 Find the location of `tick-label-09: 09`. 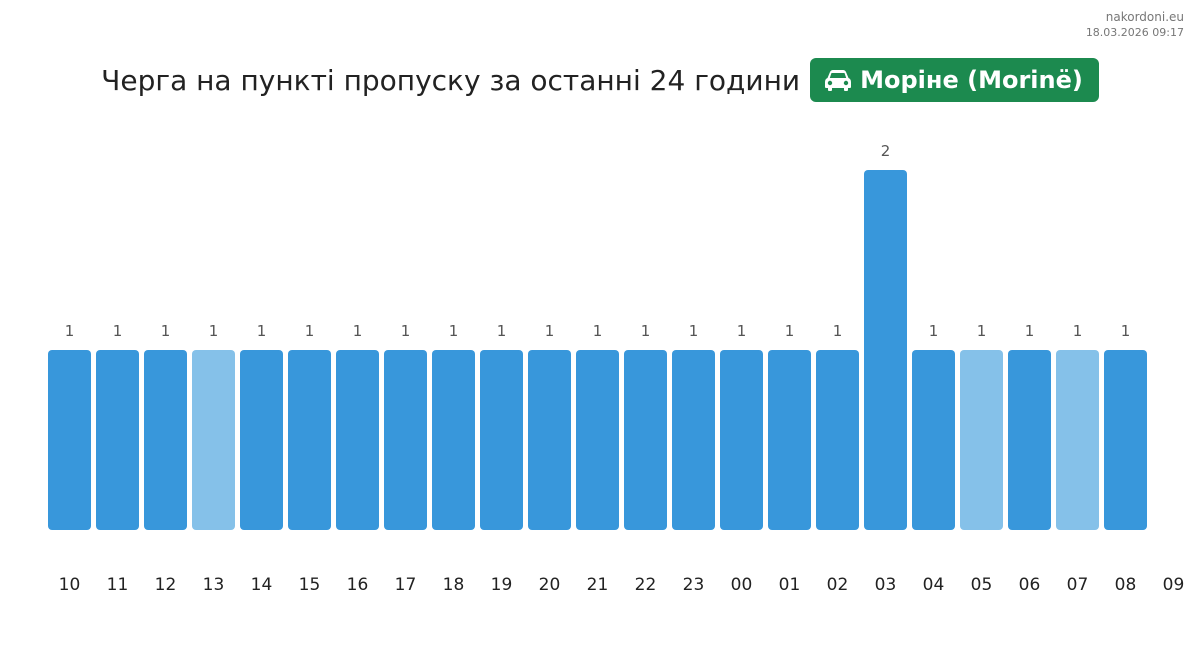

tick-label-09: 09 is located at coordinates (1174, 585).